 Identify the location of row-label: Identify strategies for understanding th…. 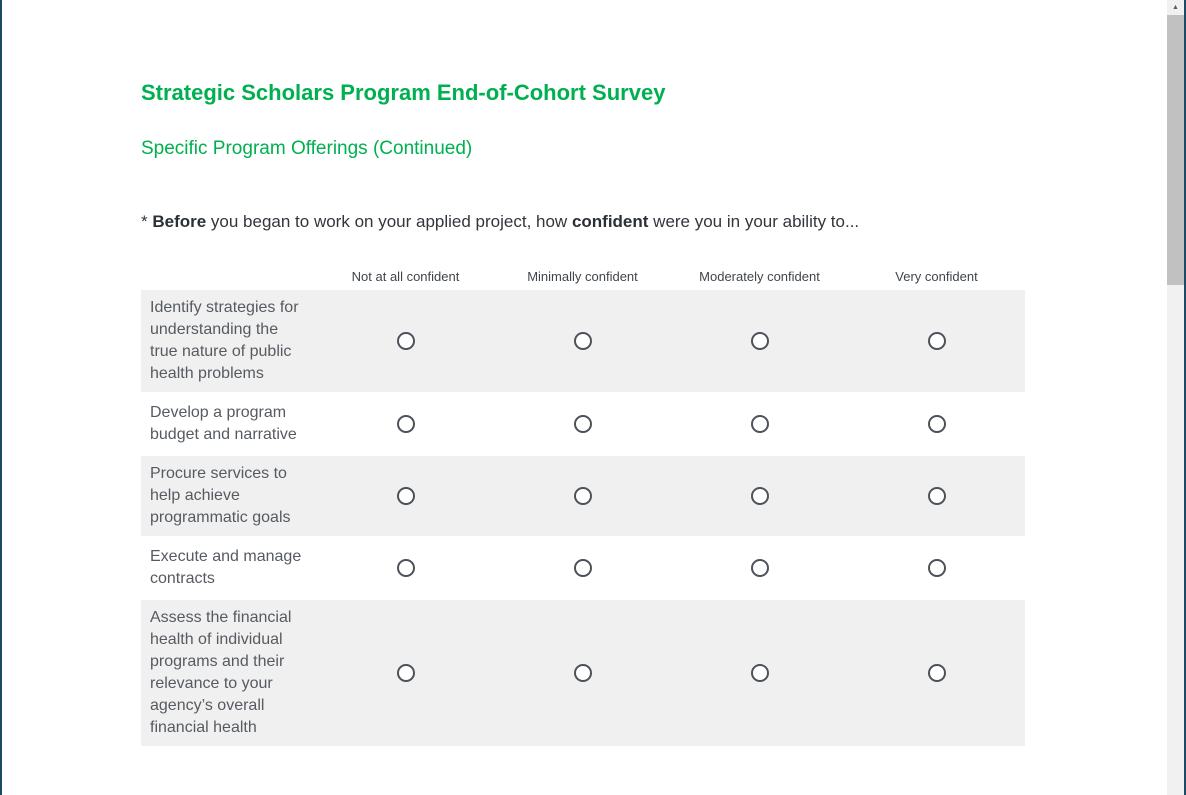
(224, 340).